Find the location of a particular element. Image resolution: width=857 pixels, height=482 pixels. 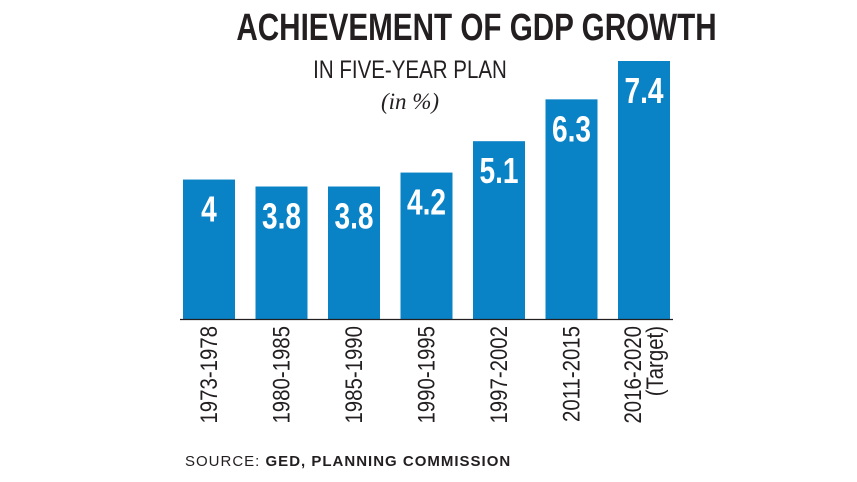

value-label-5: 6.3 is located at coordinates (571, 129).